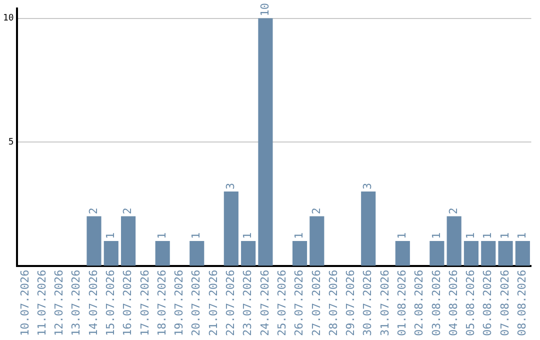  I want to click on x-tick-label: 01.08.2026, so click(402, 303).